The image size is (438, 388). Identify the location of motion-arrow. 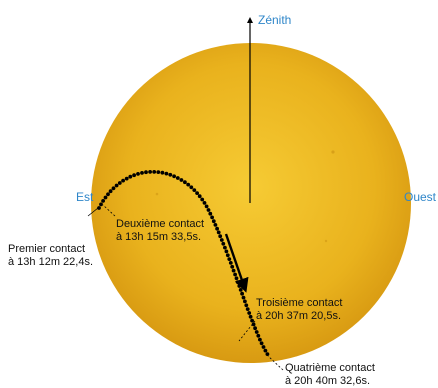
(236, 263).